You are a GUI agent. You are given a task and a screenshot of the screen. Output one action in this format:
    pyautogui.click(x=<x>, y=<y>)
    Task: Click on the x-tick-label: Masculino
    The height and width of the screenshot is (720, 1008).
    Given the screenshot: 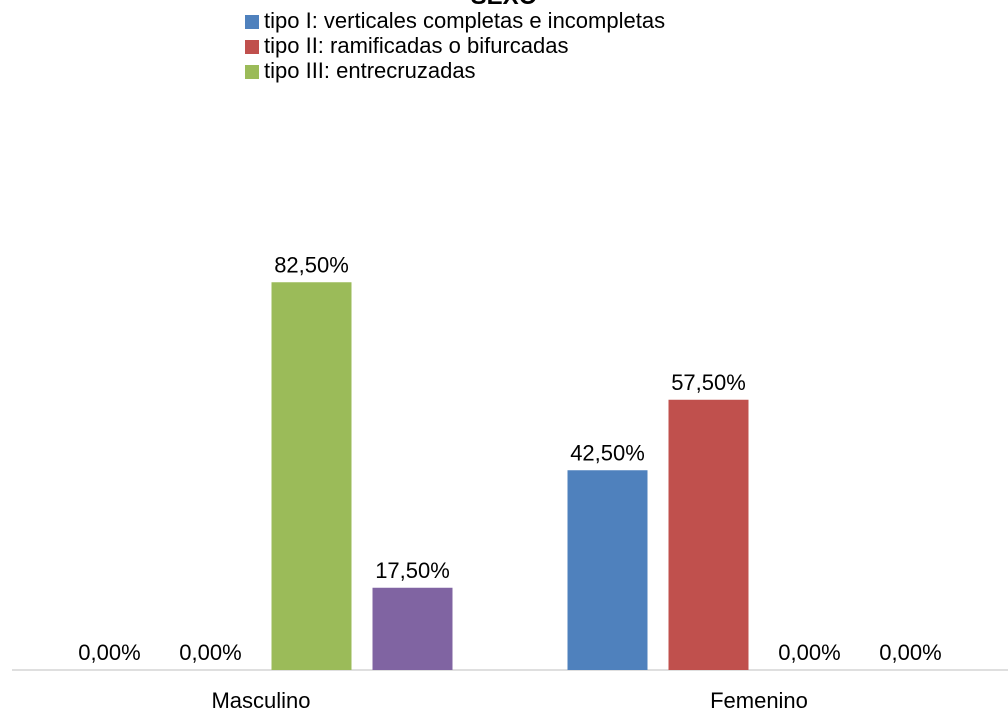 What is the action you would take?
    pyautogui.click(x=260, y=700)
    